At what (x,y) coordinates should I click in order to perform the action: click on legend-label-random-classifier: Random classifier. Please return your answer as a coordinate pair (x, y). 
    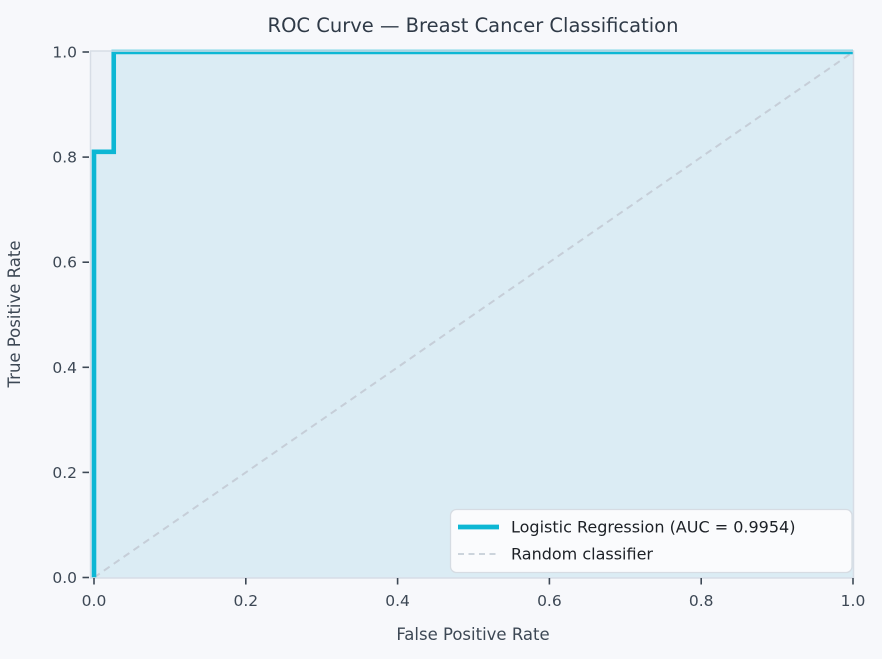
    Looking at the image, I should click on (582, 554).